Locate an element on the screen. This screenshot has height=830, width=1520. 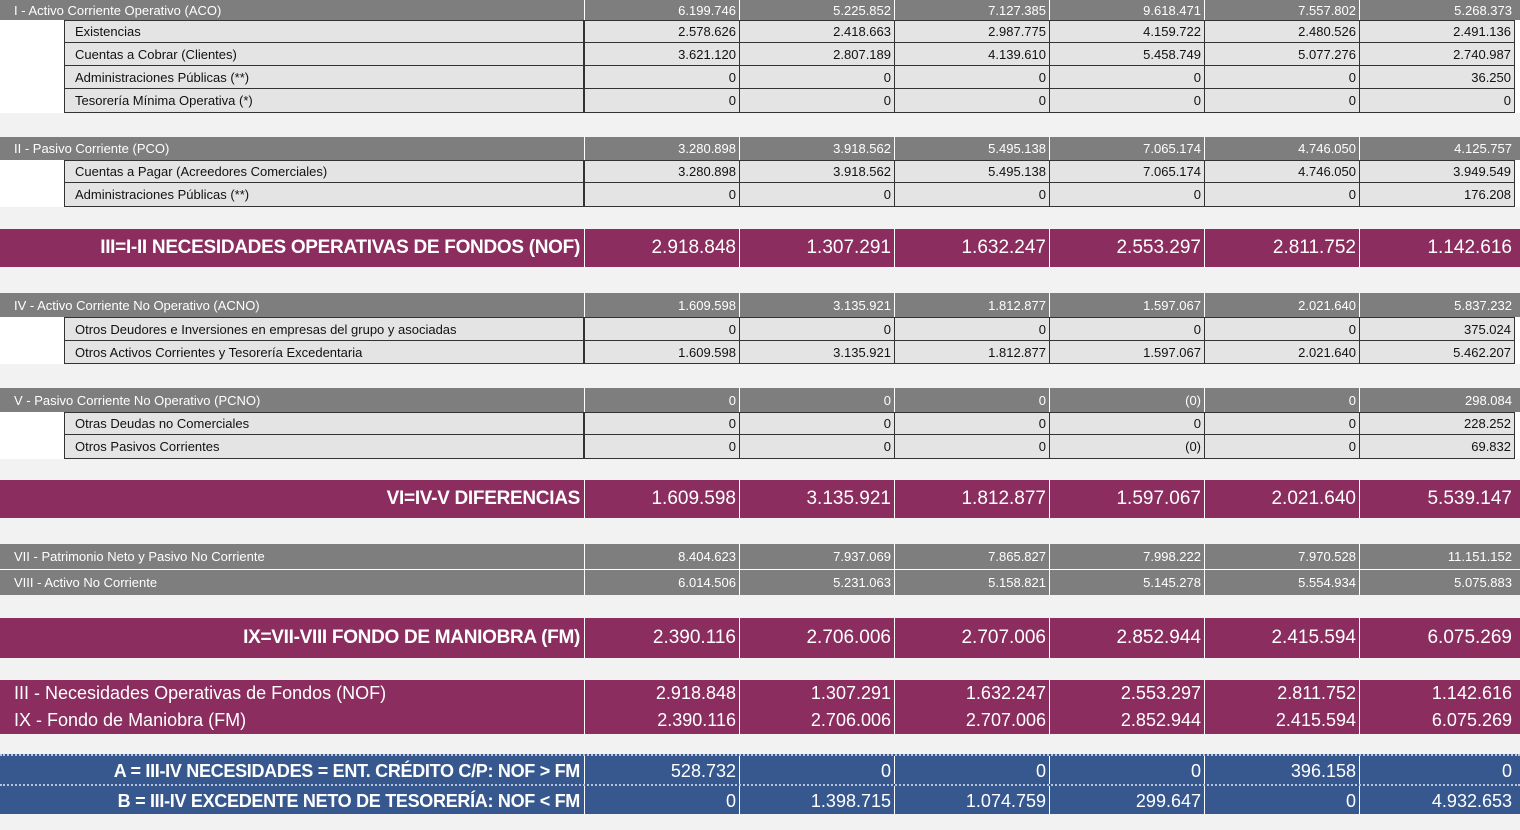
value-cell: 375.024 is located at coordinates (1437, 329).